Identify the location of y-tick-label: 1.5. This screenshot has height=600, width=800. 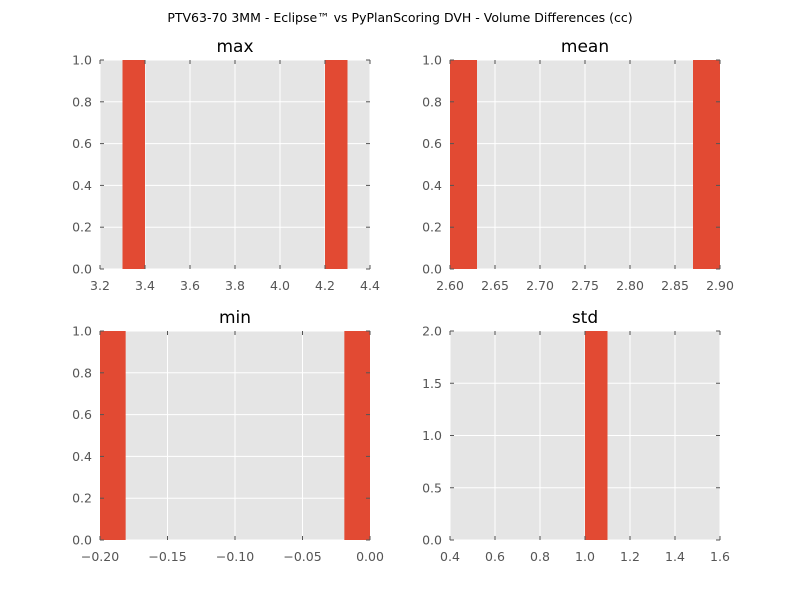
(432, 383).